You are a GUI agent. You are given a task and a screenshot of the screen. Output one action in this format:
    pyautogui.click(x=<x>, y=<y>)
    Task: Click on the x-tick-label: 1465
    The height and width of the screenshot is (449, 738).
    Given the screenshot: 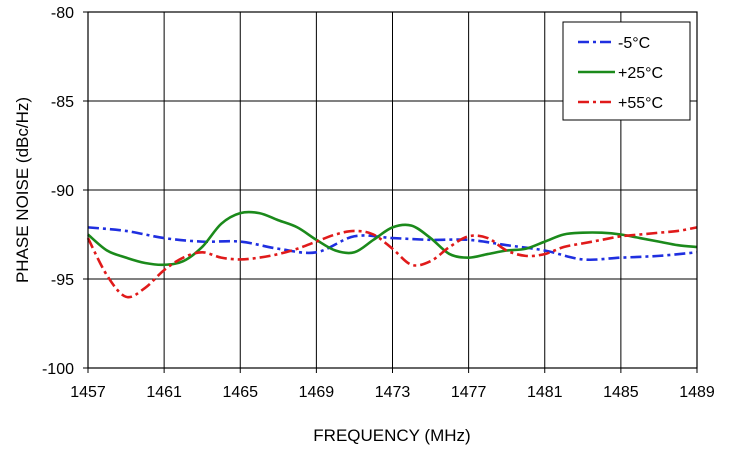 What is the action you would take?
    pyautogui.click(x=240, y=392)
    